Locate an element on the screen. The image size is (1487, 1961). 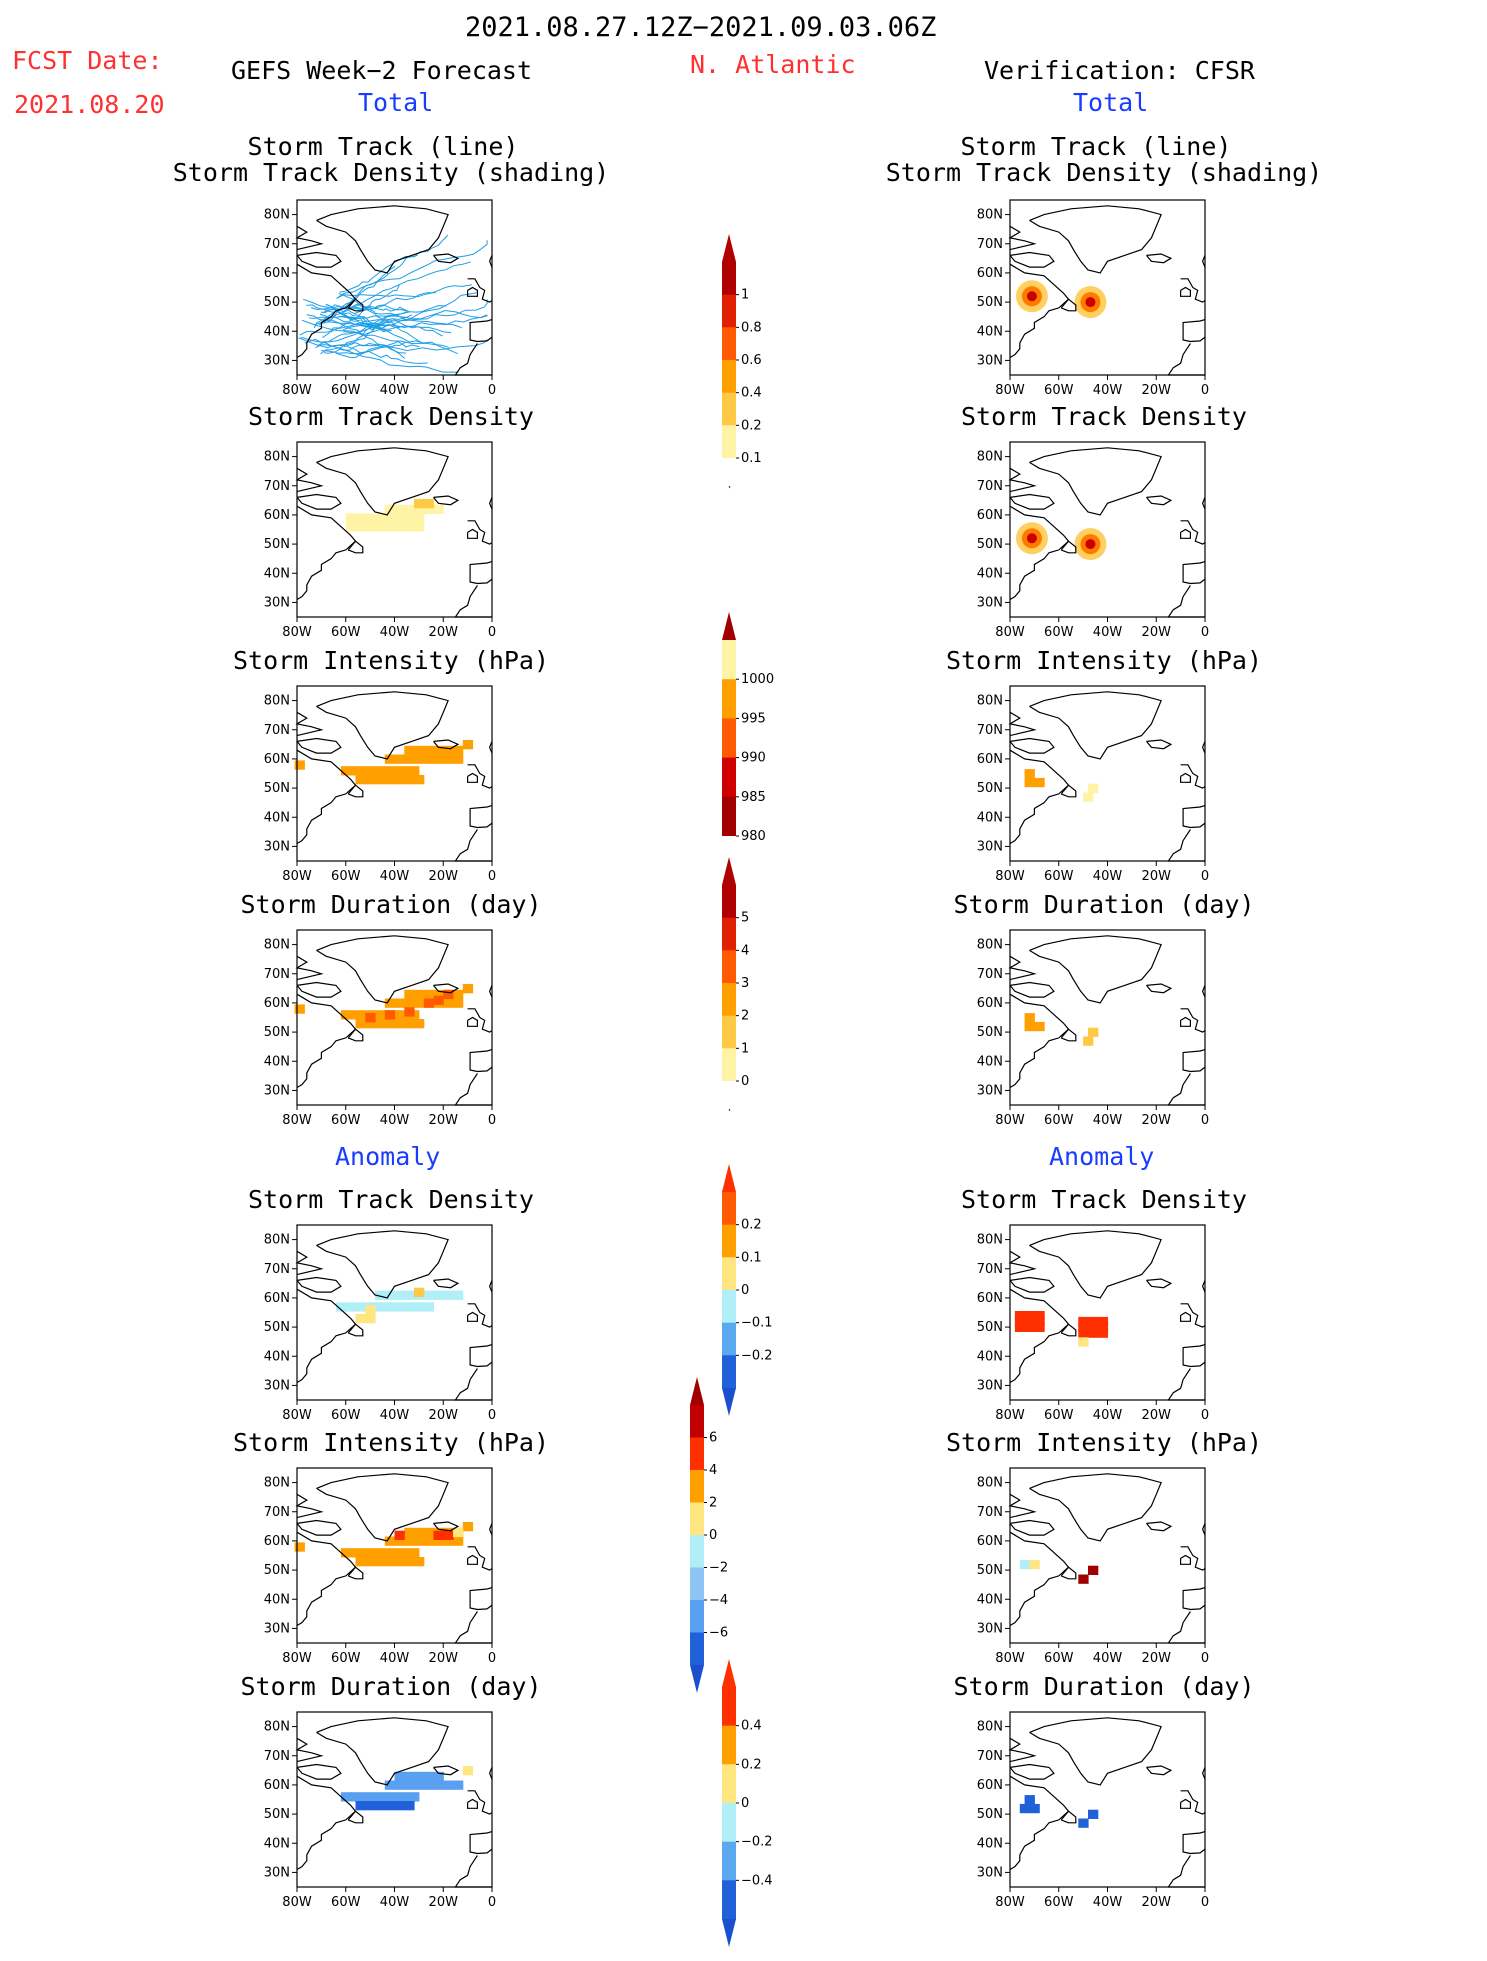
colorbar-label: −4 is located at coordinates (718, 1600).